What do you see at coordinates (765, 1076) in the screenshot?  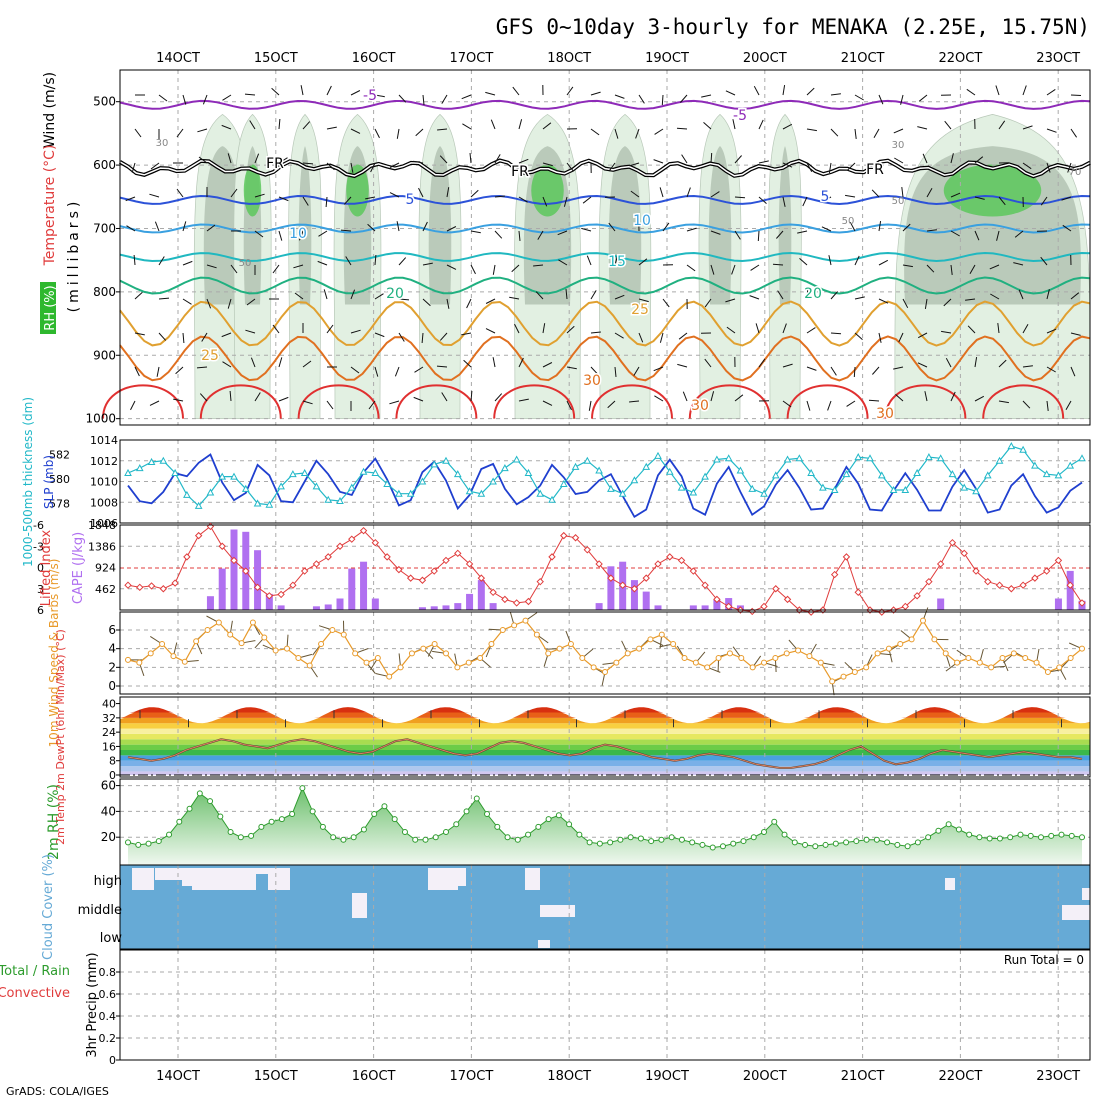 I see `bottom-date-label: 20OCT` at bounding box center [765, 1076].